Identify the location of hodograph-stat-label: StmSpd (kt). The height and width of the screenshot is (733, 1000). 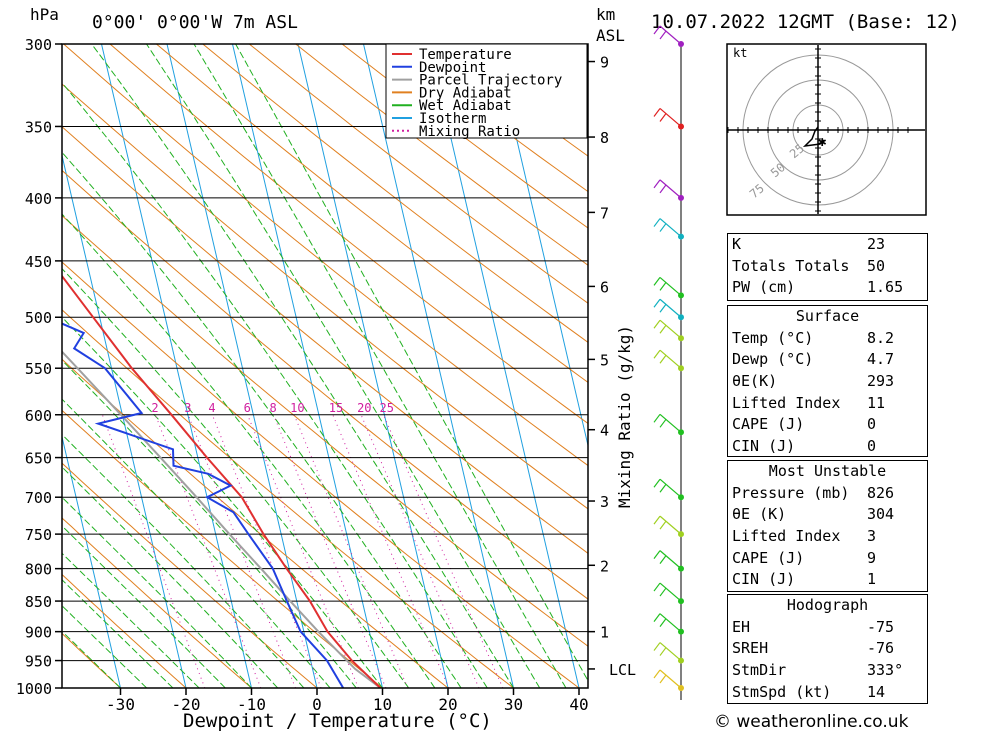
(782, 691).